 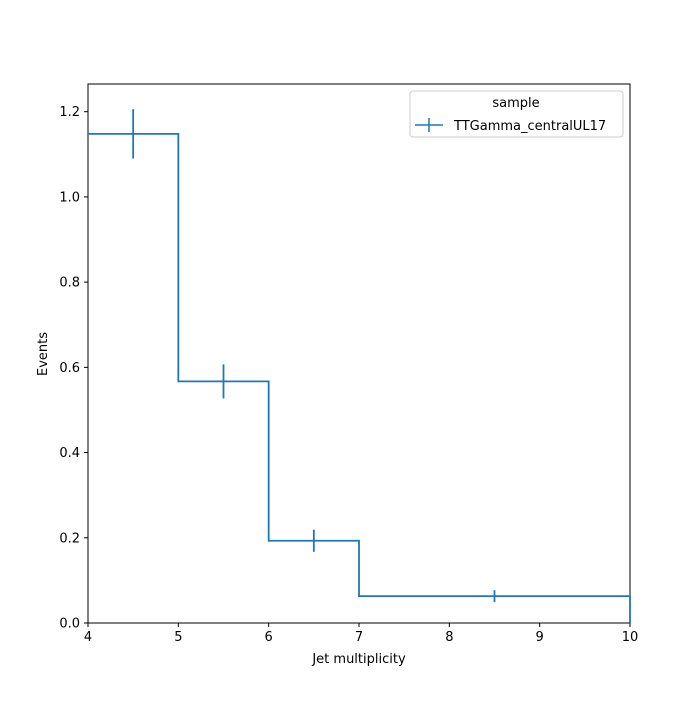 What do you see at coordinates (69, 197) in the screenshot?
I see `y-tick-label: 1.0` at bounding box center [69, 197].